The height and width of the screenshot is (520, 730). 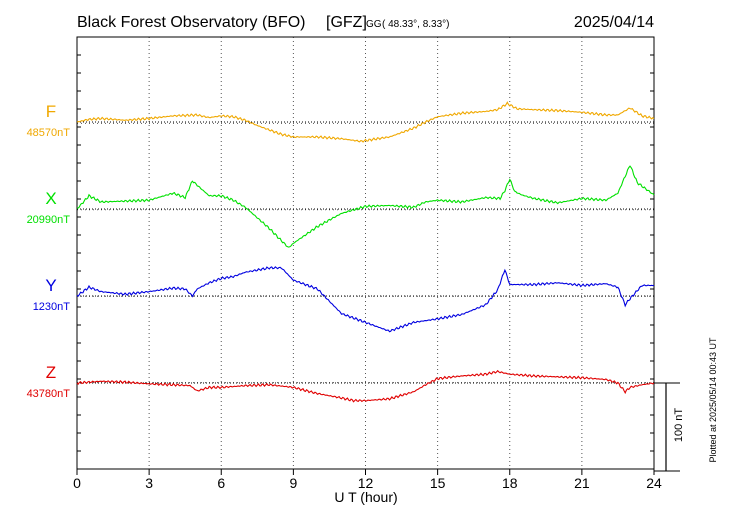 What do you see at coordinates (614, 22) in the screenshot?
I see `date-label: 2025/04/14` at bounding box center [614, 22].